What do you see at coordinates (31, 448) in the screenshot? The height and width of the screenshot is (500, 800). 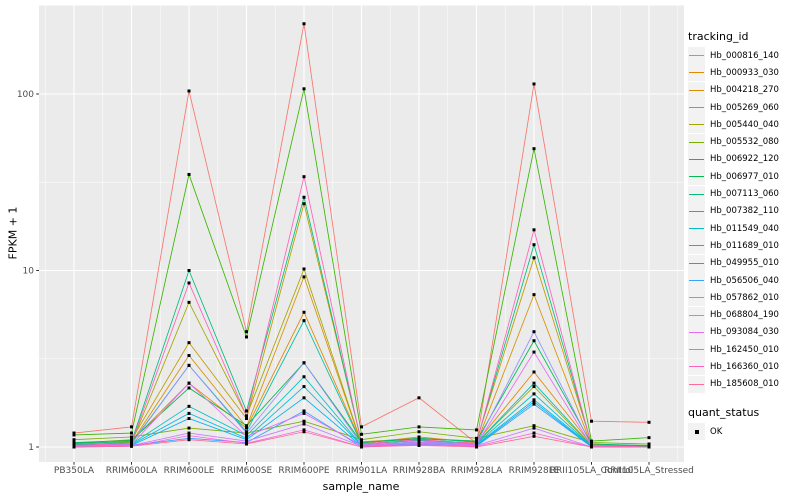 I see `svg-text: 1` at bounding box center [31, 448].